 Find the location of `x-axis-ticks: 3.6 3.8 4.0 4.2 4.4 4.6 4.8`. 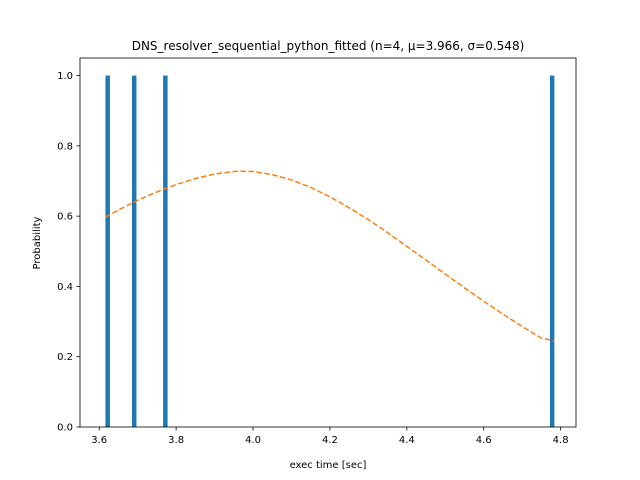

x-axis-ticks: 3.6 3.8 4.0 4.2 4.4 4.6 4.8 is located at coordinates (330, 436).